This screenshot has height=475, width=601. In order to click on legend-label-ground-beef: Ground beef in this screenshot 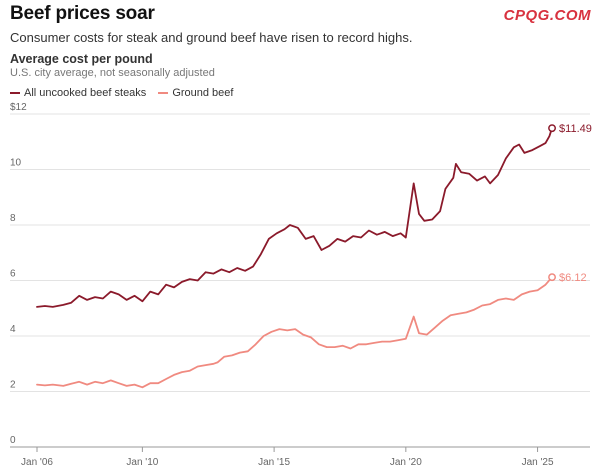, I will do `click(203, 93)`.